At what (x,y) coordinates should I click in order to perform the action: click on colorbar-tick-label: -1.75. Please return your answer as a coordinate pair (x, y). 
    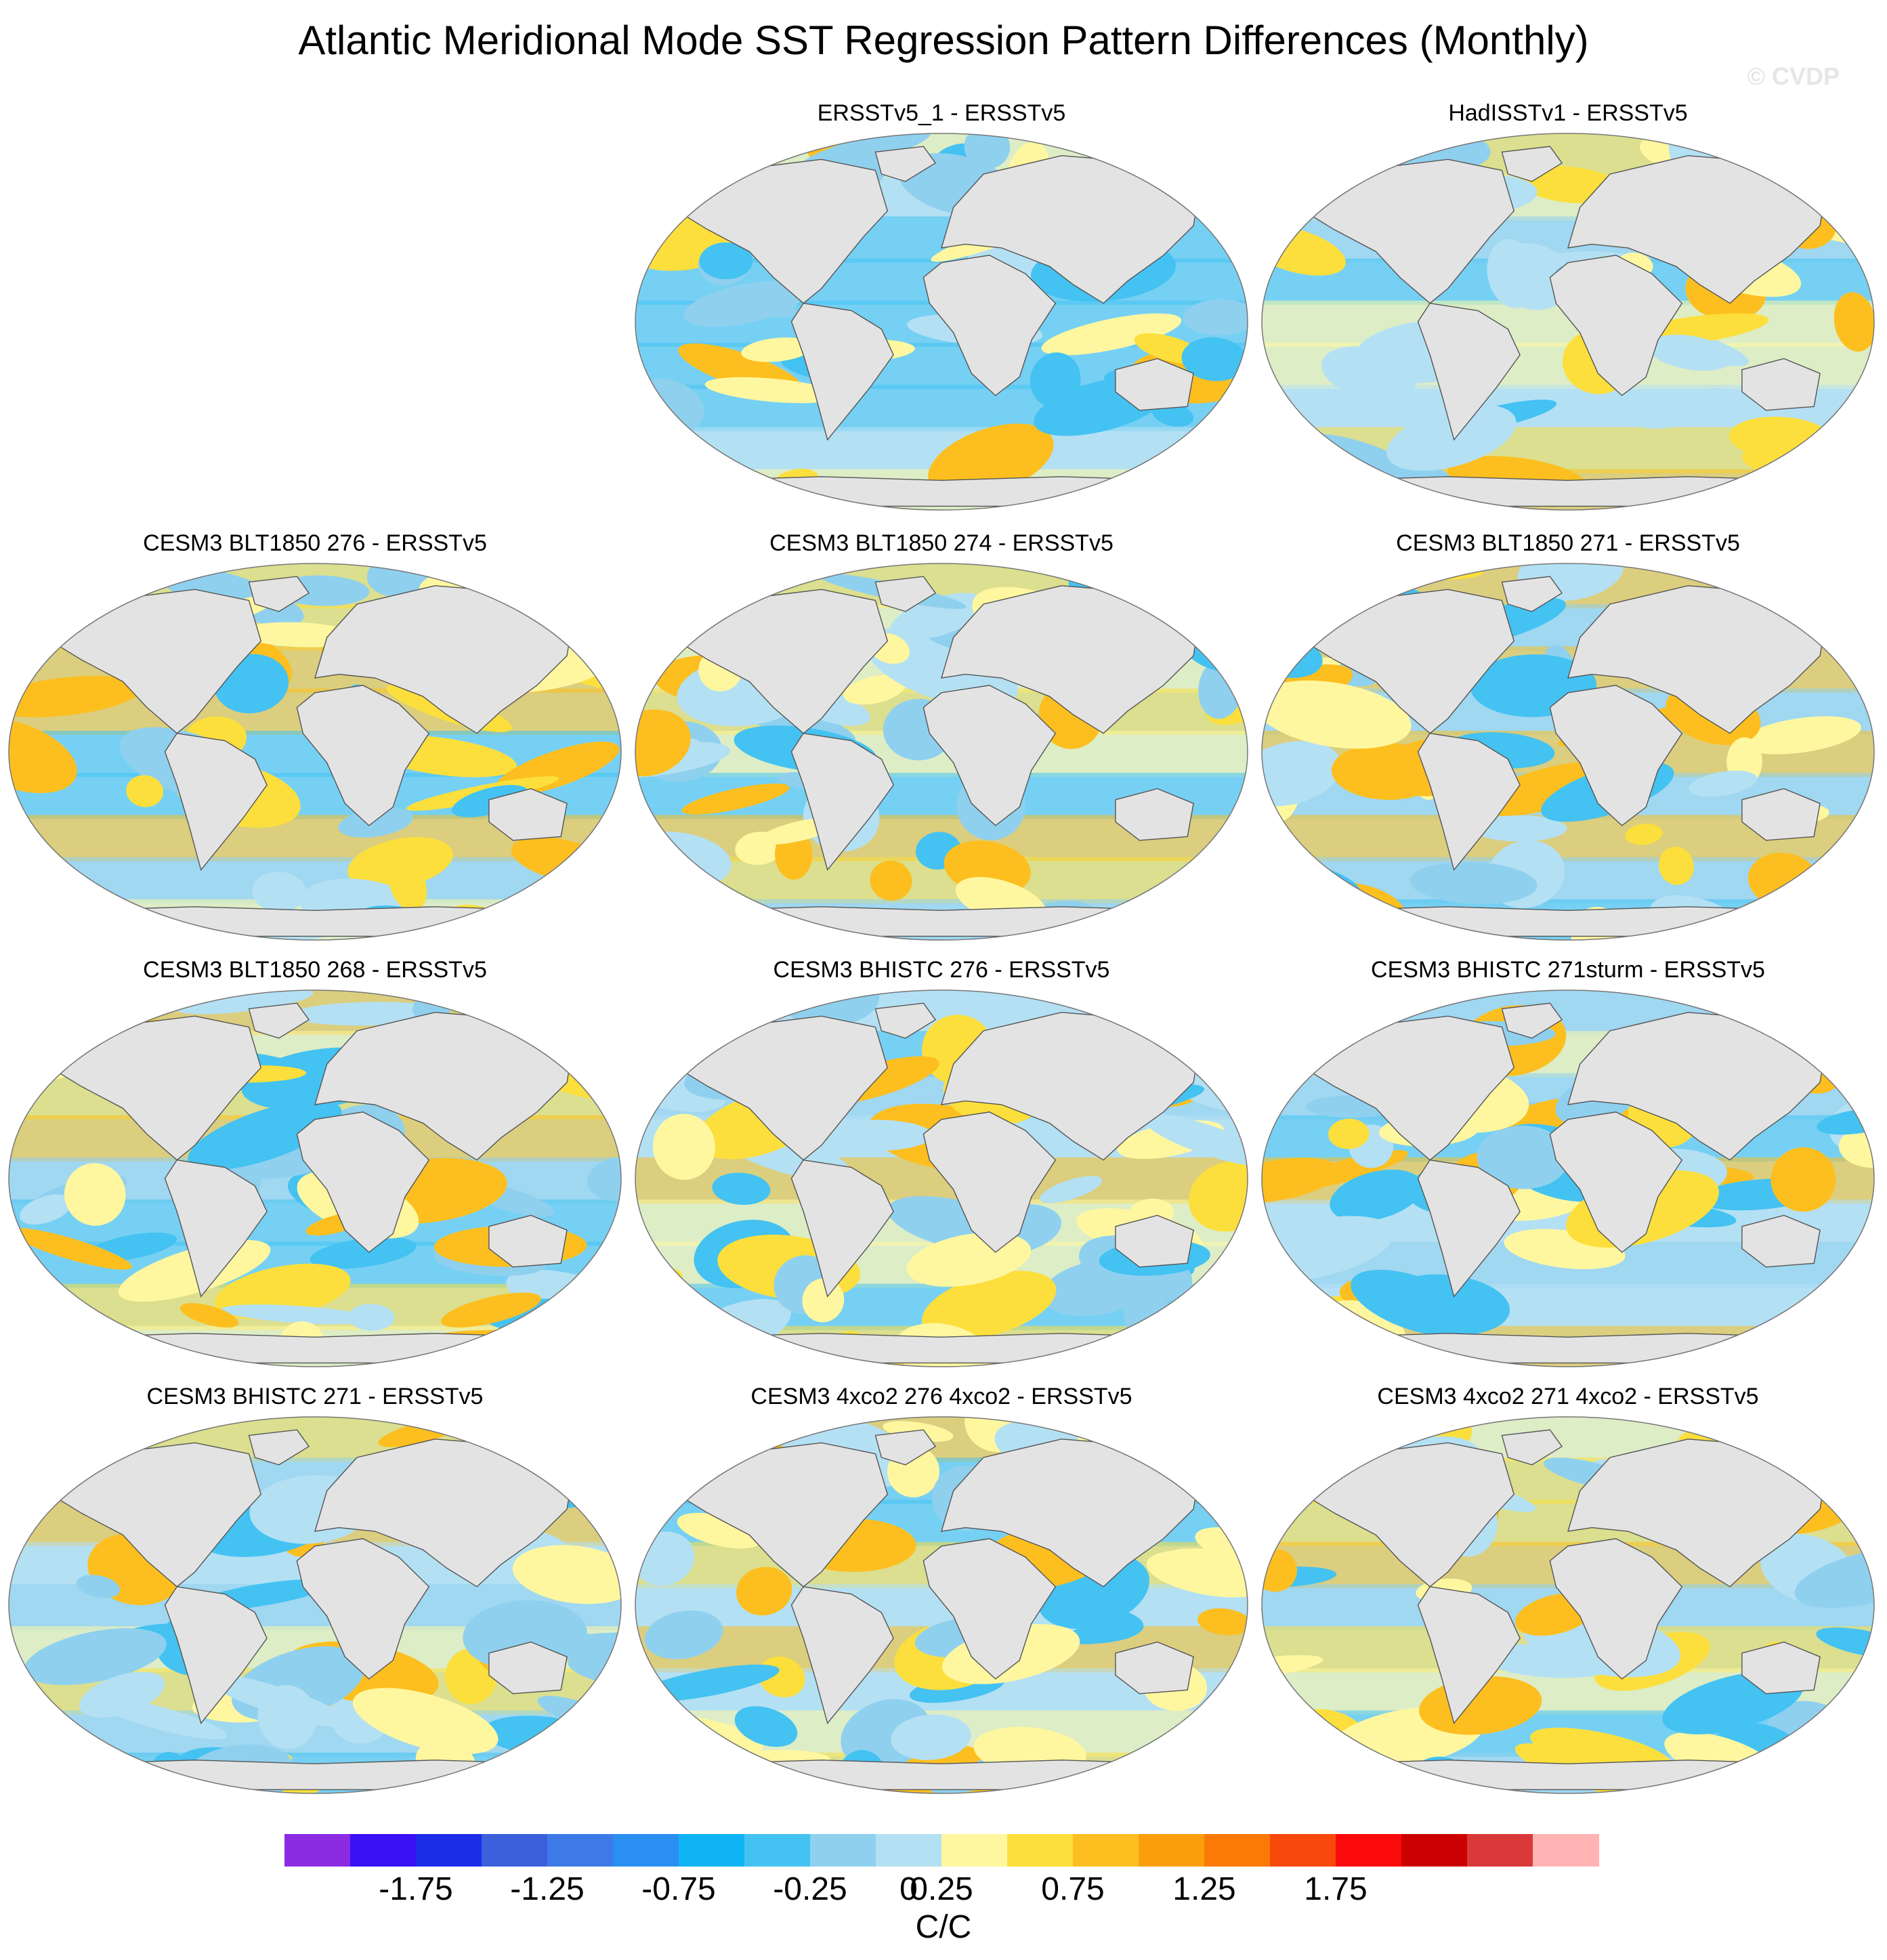
    Looking at the image, I should click on (416, 1889).